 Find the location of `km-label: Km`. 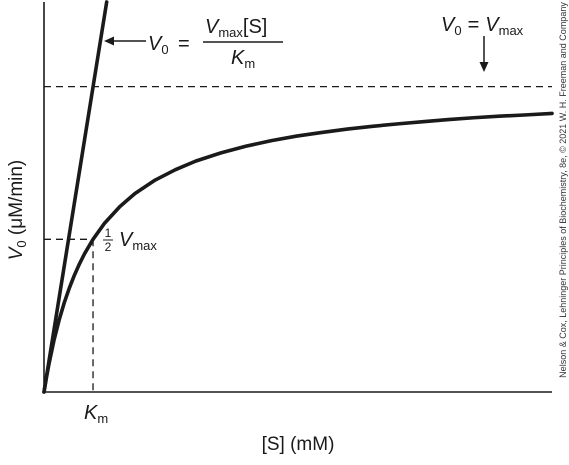

km-label: Km is located at coordinates (96, 414).